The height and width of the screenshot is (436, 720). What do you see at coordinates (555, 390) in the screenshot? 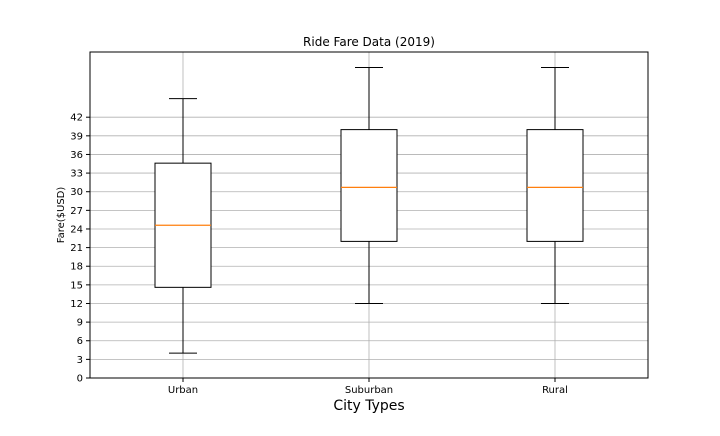
I see `x-tick-label: Rural` at bounding box center [555, 390].